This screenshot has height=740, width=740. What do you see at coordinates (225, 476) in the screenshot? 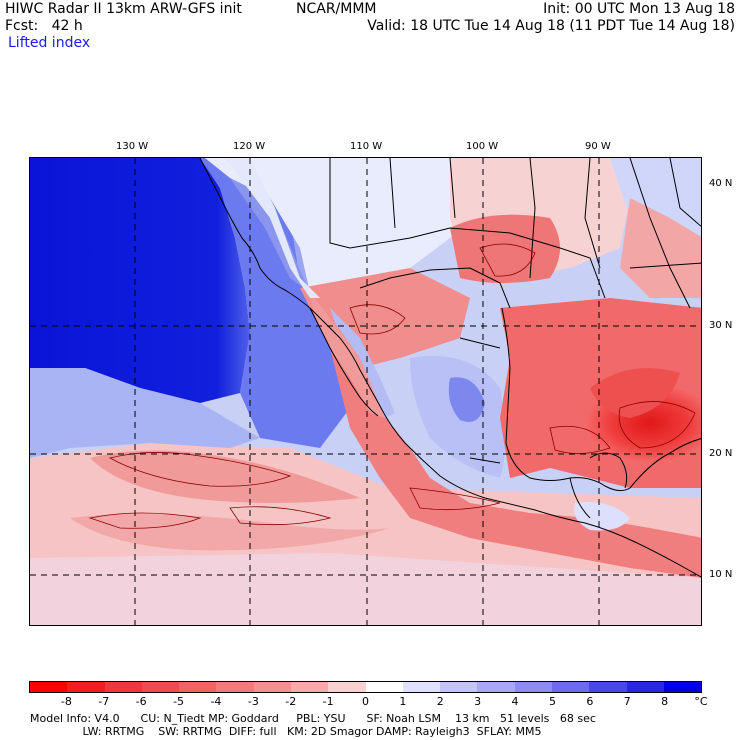
I see `itcz-red-patches` at bounding box center [225, 476].